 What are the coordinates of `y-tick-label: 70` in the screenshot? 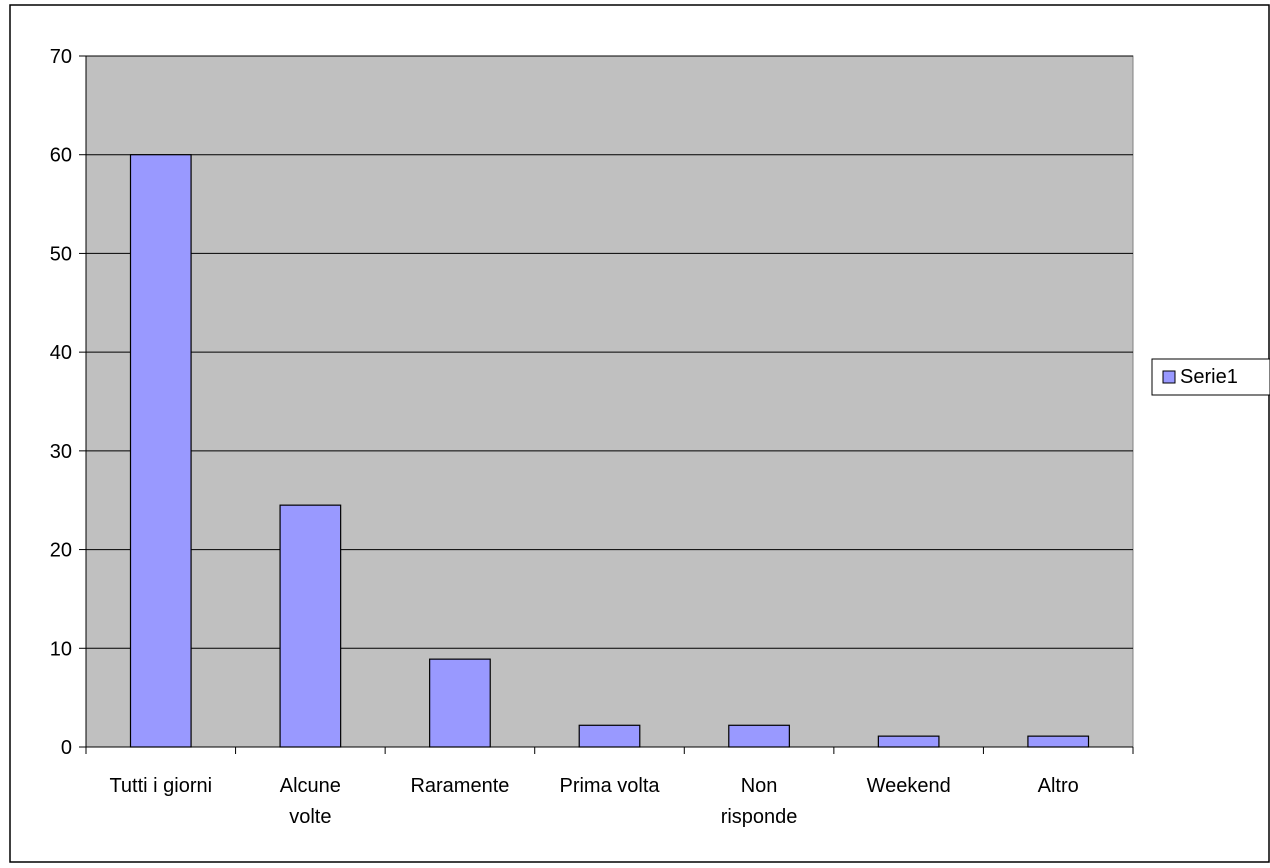 It's located at (61, 57).